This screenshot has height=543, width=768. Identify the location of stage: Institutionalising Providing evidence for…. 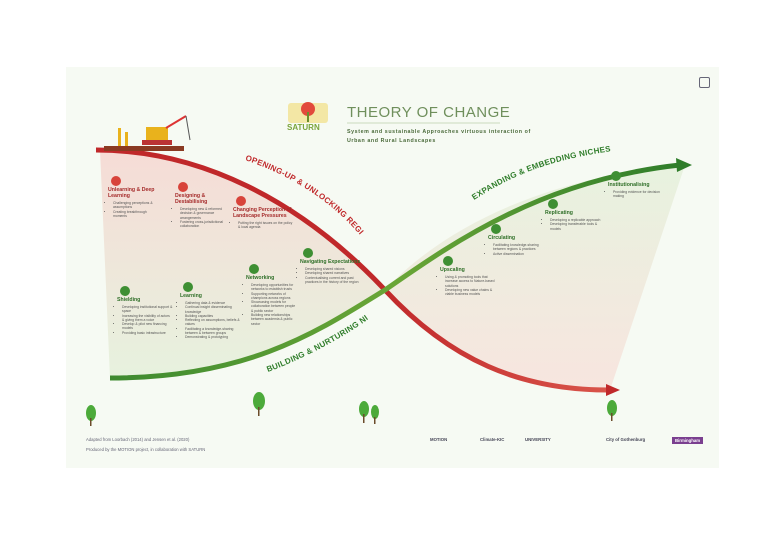
(638, 190).